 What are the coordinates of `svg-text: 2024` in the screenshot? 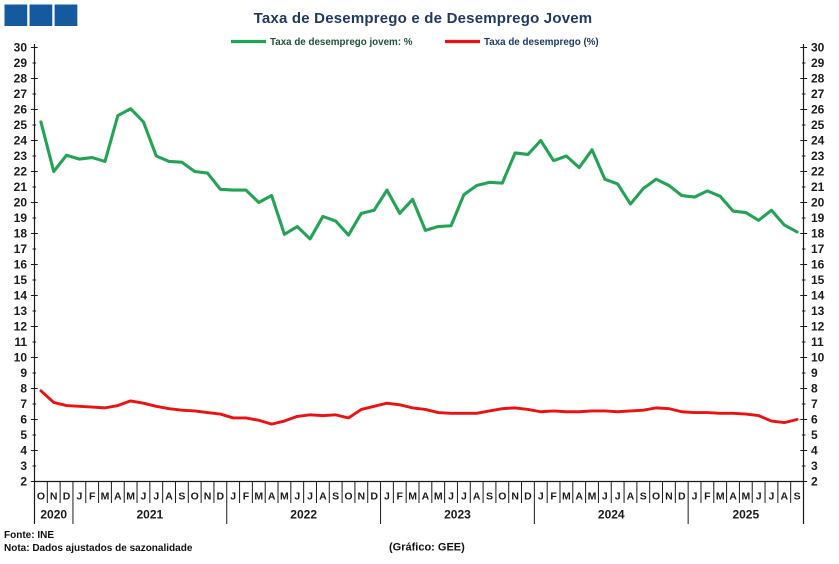 It's located at (611, 515).